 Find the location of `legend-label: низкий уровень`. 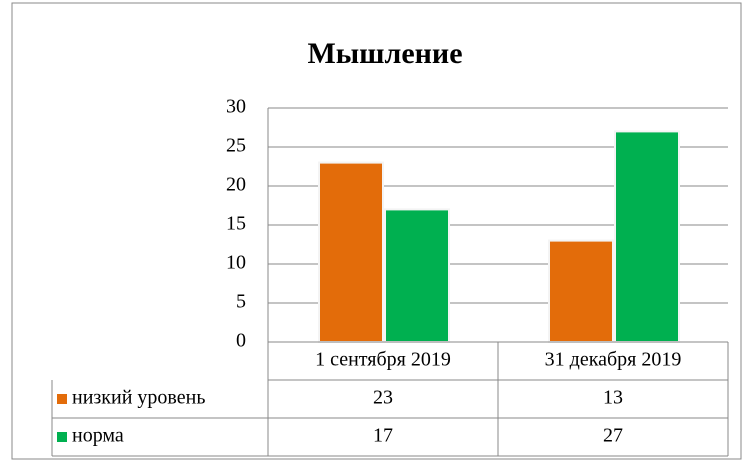

legend-label: низкий уровень is located at coordinates (138, 398).